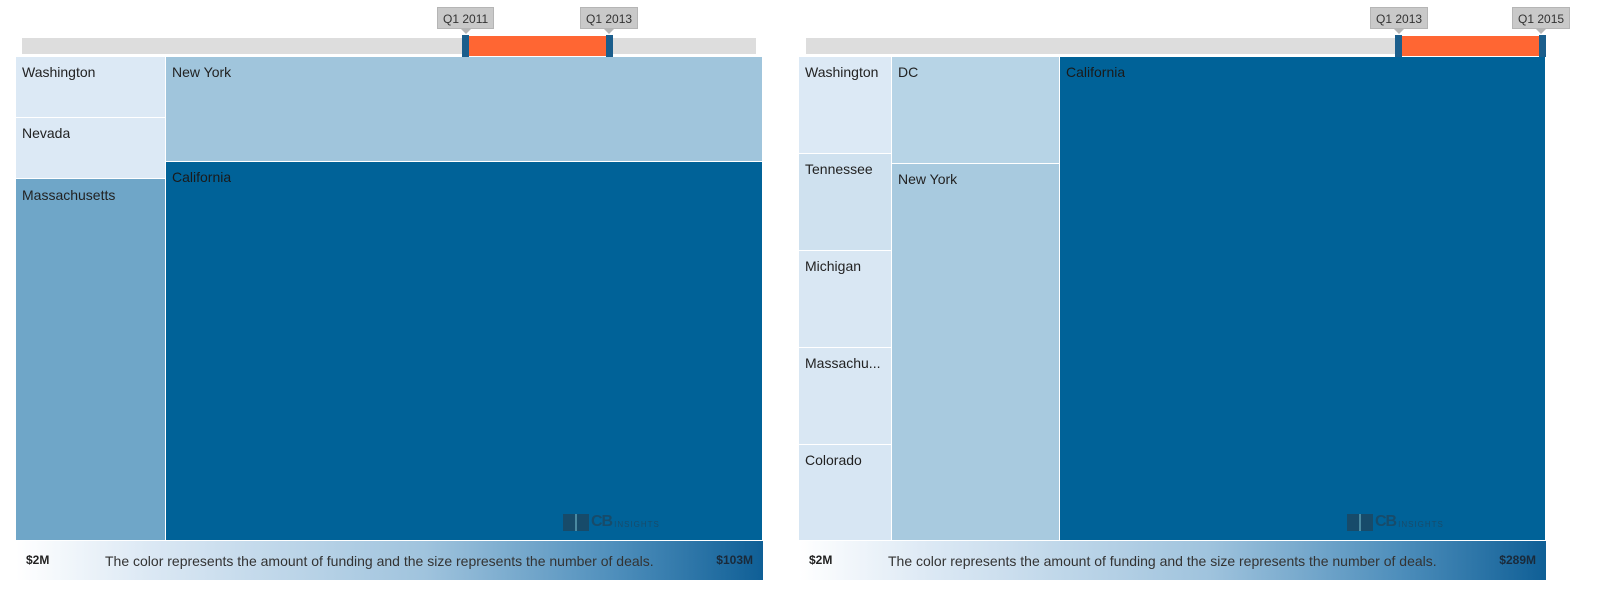 The width and height of the screenshot is (1617, 609). What do you see at coordinates (91, 360) in the screenshot?
I see `treemap-cell-massachusetts: Massachusetts` at bounding box center [91, 360].